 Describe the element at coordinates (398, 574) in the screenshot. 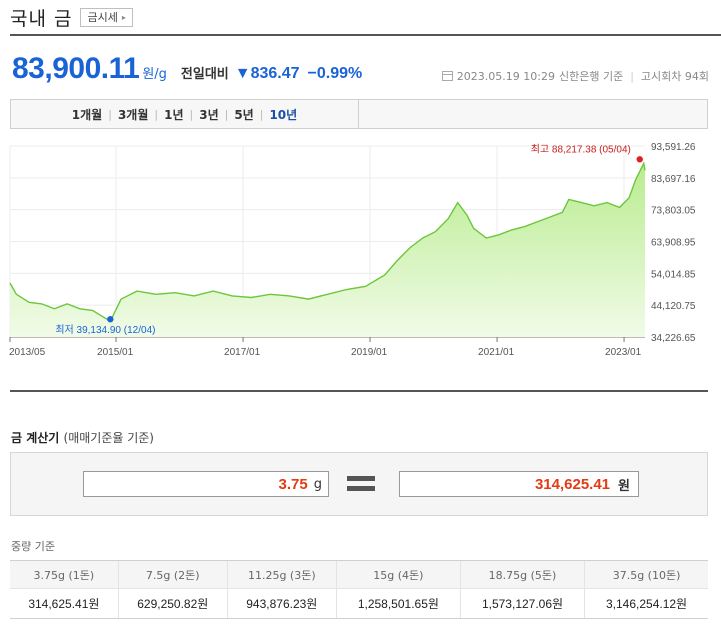

I see `table-header-cell: 15g (4돈)` at that location.